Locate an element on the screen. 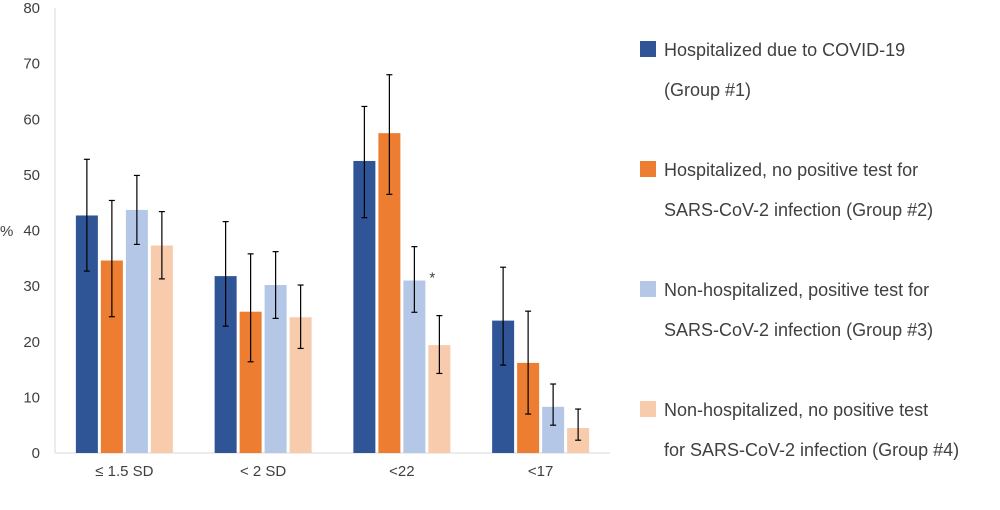 This screenshot has height=510, width=1000. legend-label-group-4-line-2: for SARS-CoV-2 infection (Group #4) is located at coordinates (812, 450).